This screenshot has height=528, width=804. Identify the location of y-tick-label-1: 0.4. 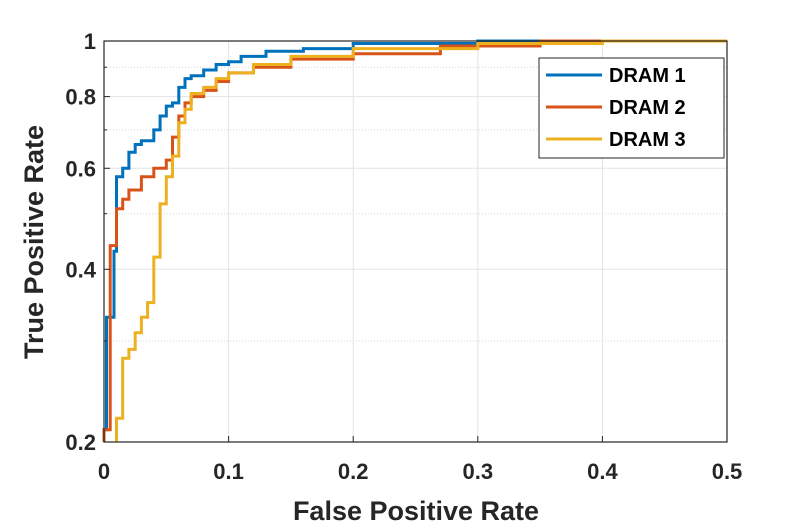
(80, 269).